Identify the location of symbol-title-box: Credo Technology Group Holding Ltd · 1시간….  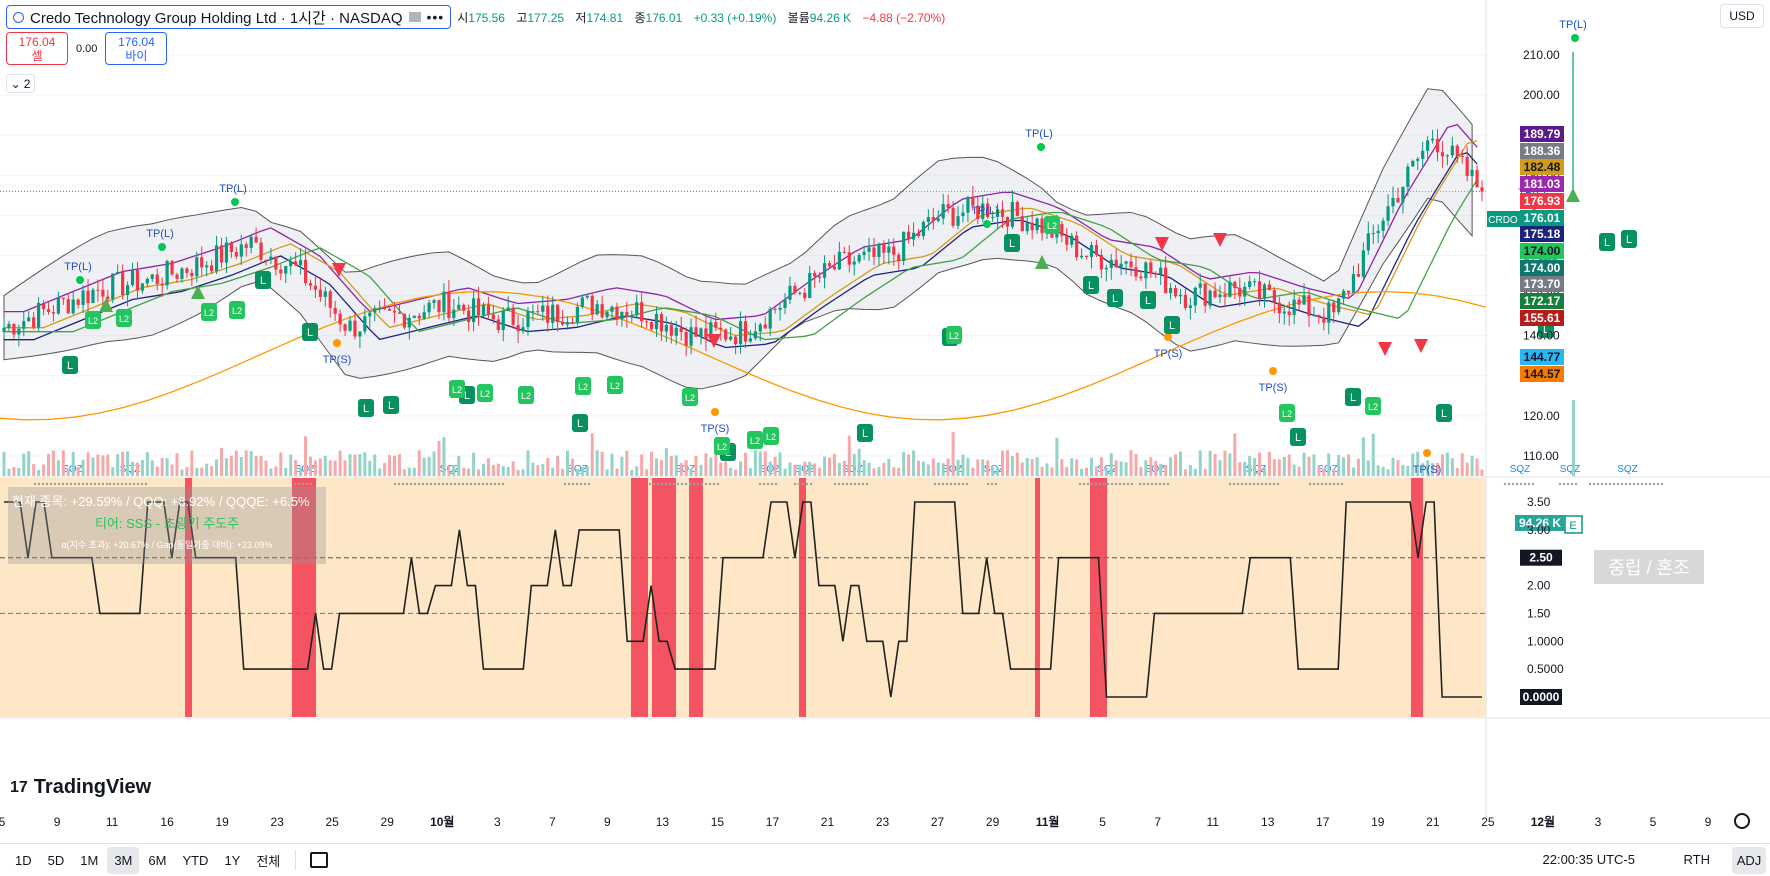
(229, 17).